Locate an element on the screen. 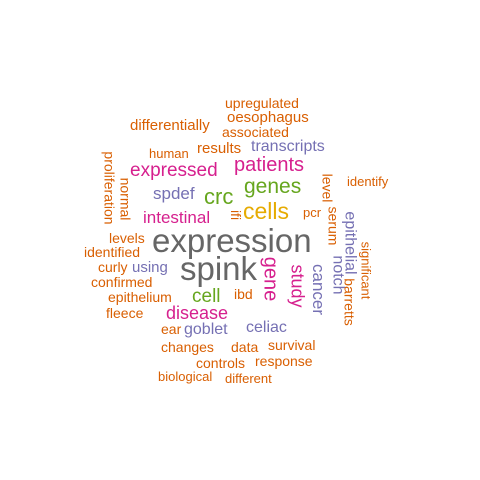 This screenshot has width=480, height=480. word-pcr: pcr is located at coordinates (312, 212).